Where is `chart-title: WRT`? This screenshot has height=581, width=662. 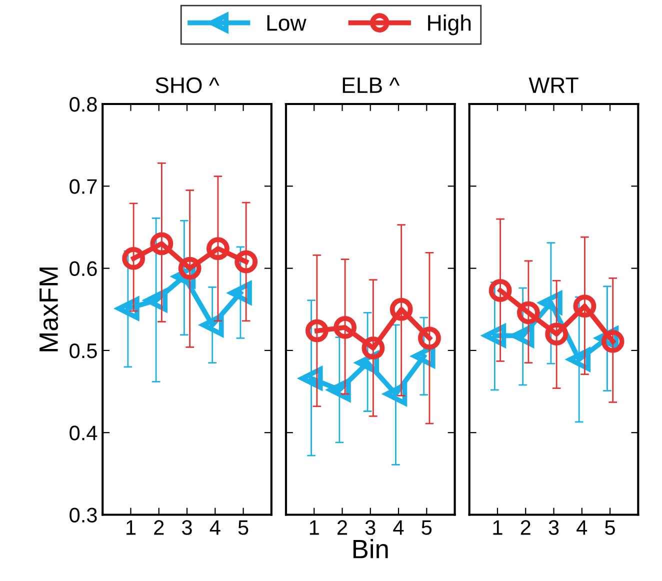 chart-title: WRT is located at coordinates (553, 85).